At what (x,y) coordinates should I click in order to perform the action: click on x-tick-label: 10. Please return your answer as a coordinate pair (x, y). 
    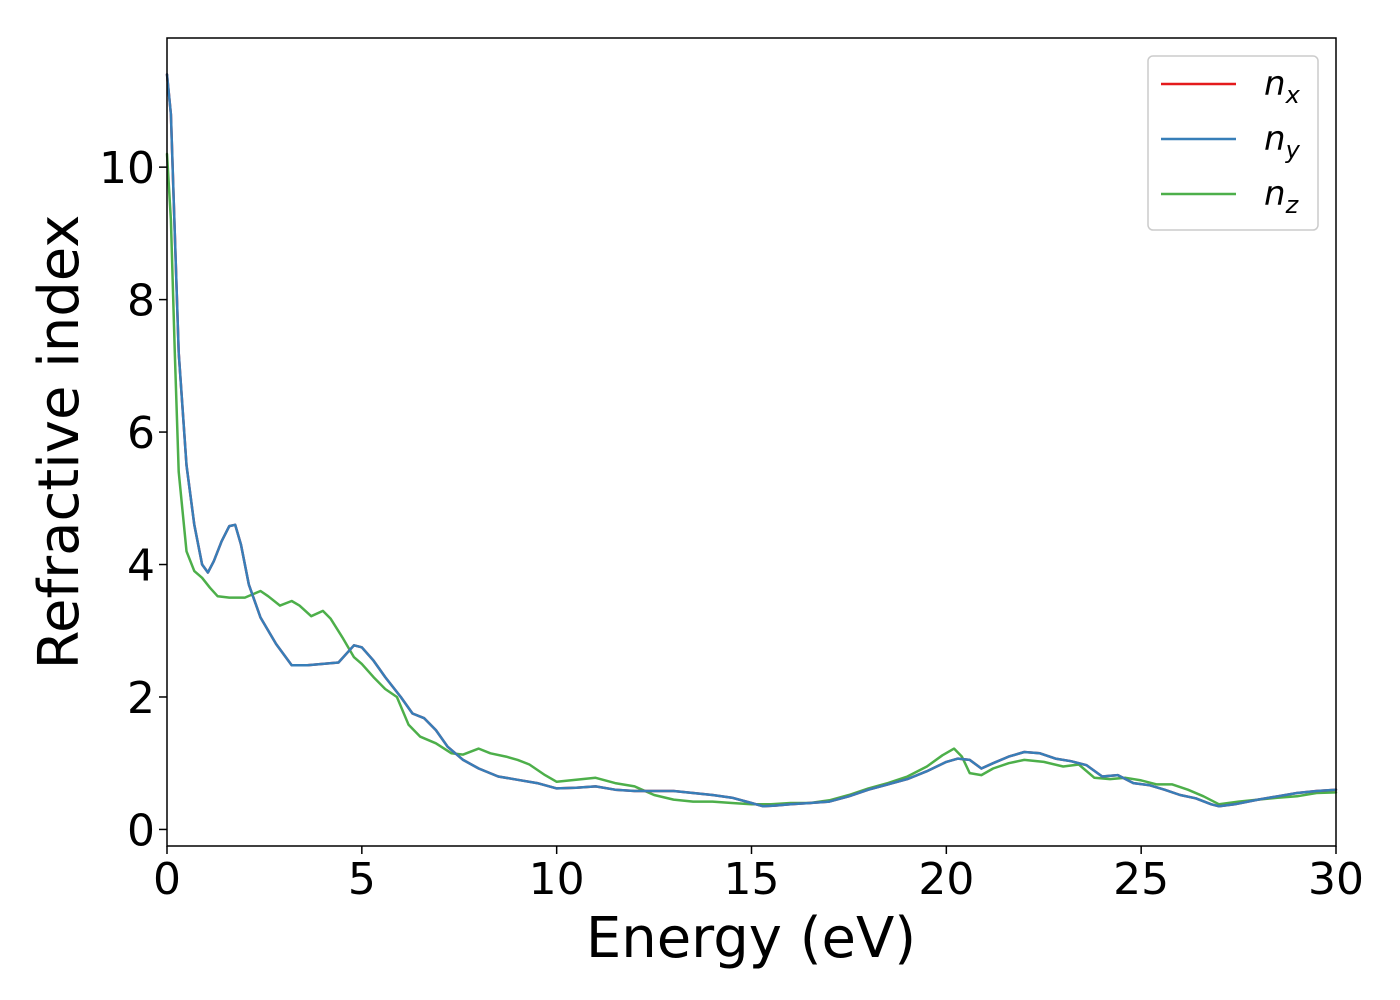
    Looking at the image, I should click on (557, 879).